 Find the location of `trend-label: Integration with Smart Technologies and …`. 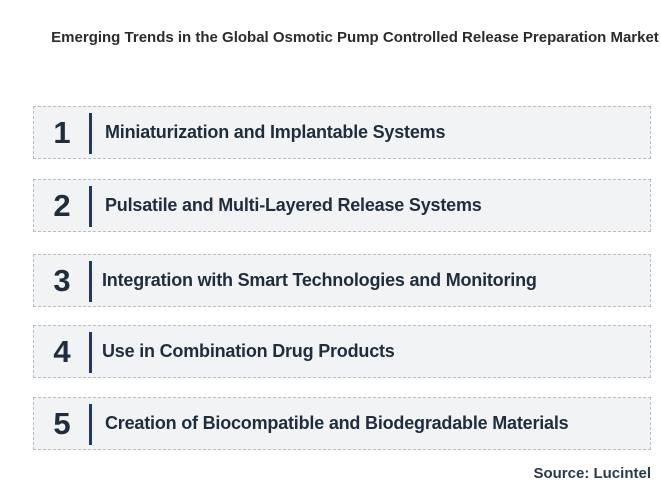

trend-label: Integration with Smart Technologies and … is located at coordinates (319, 280).